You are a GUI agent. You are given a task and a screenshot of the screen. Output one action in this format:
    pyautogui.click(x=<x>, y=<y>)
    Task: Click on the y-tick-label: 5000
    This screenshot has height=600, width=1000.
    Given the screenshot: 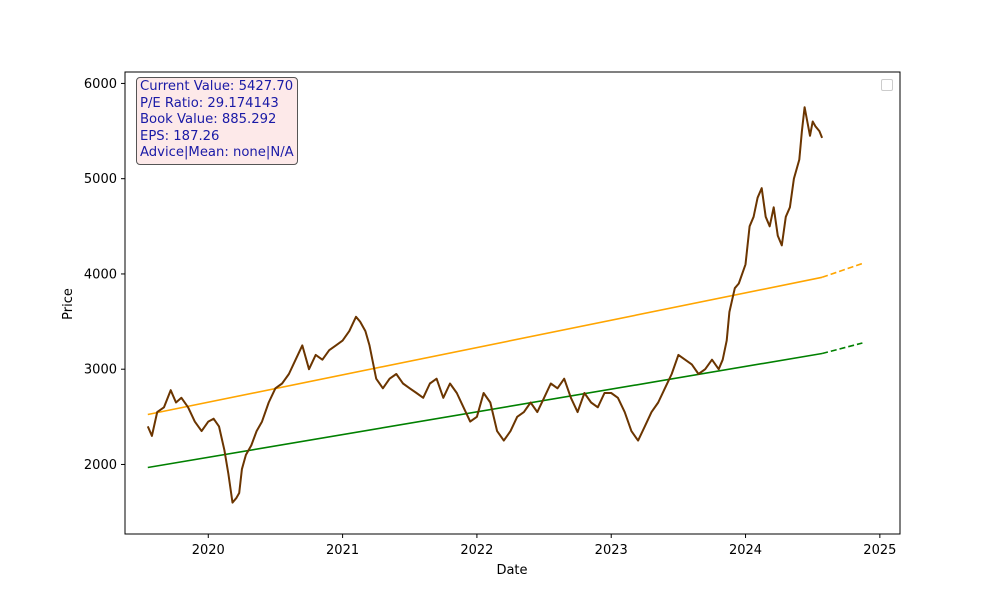 What is the action you would take?
    pyautogui.click(x=100, y=179)
    